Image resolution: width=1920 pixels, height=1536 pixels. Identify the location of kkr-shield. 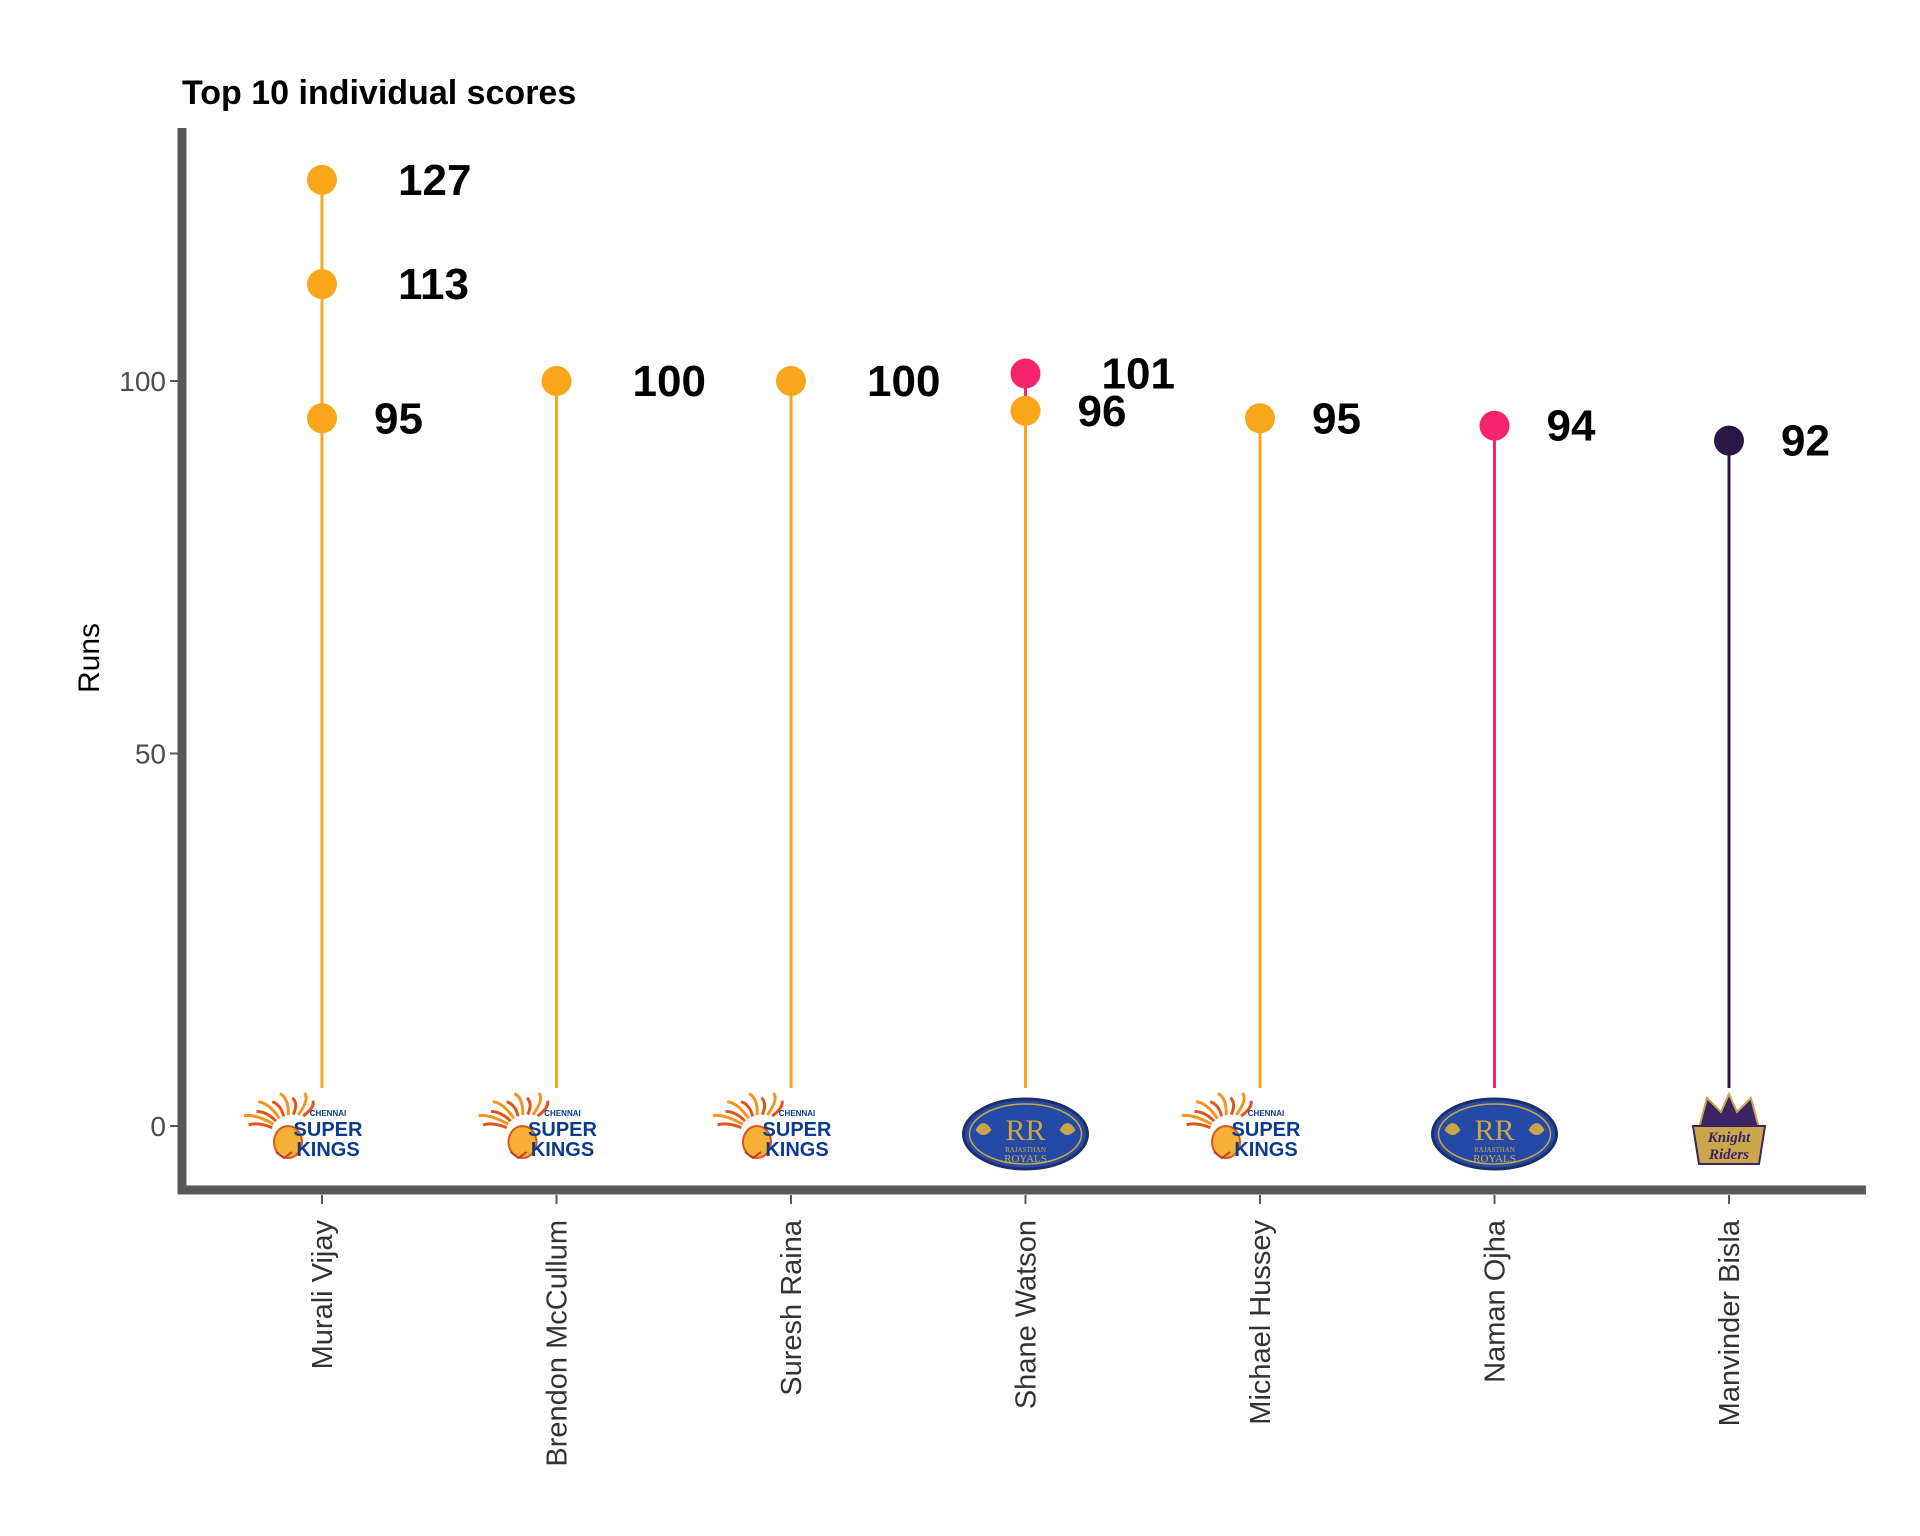
(1729, 1145).